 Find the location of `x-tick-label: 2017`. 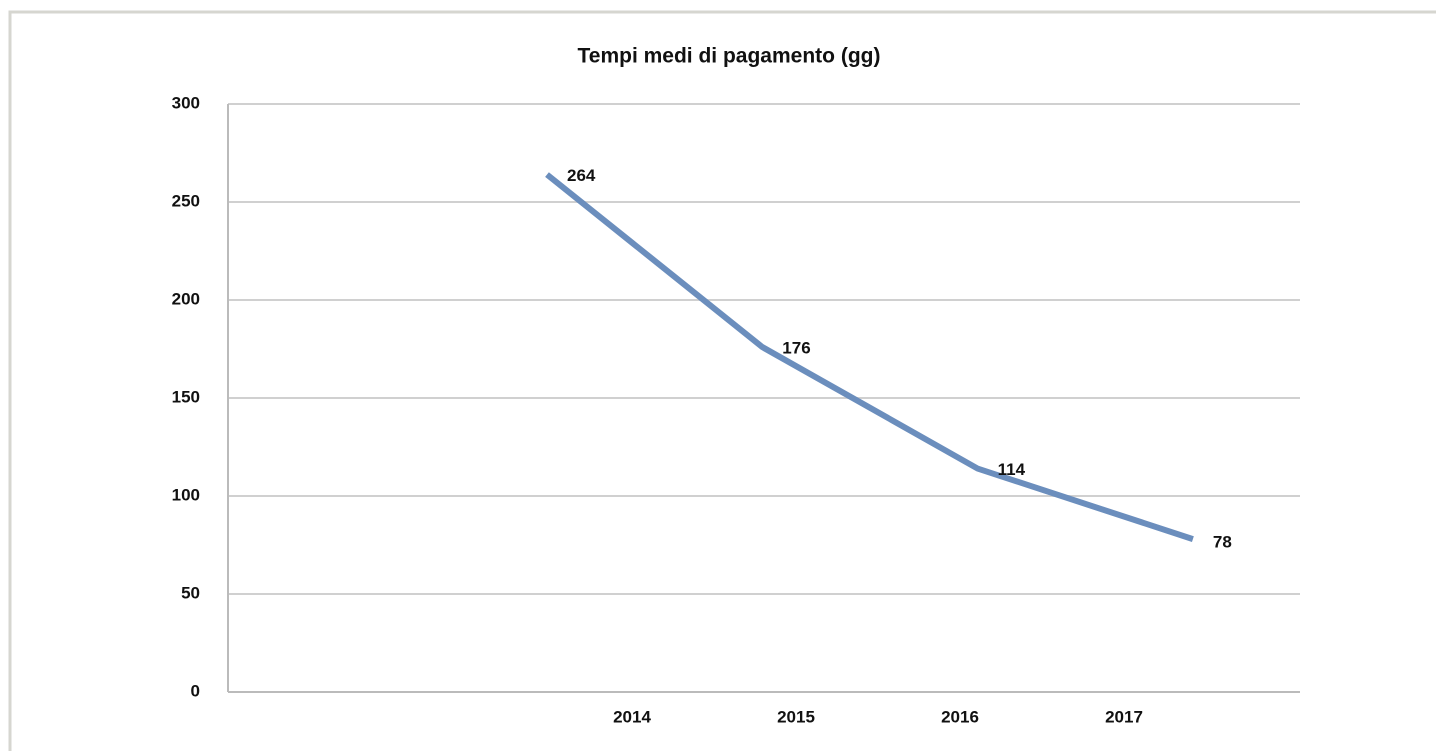

x-tick-label: 2017 is located at coordinates (1124, 716).